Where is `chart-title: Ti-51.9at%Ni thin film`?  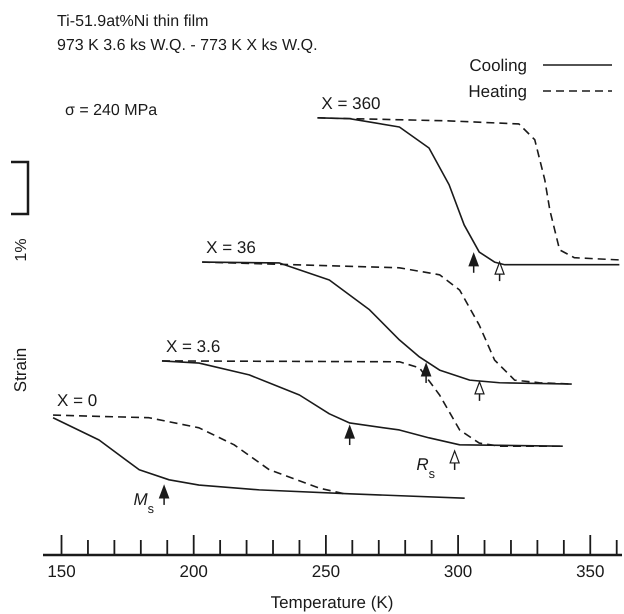
chart-title: Ti-51.9at%Ni thin film is located at coordinates (132, 21).